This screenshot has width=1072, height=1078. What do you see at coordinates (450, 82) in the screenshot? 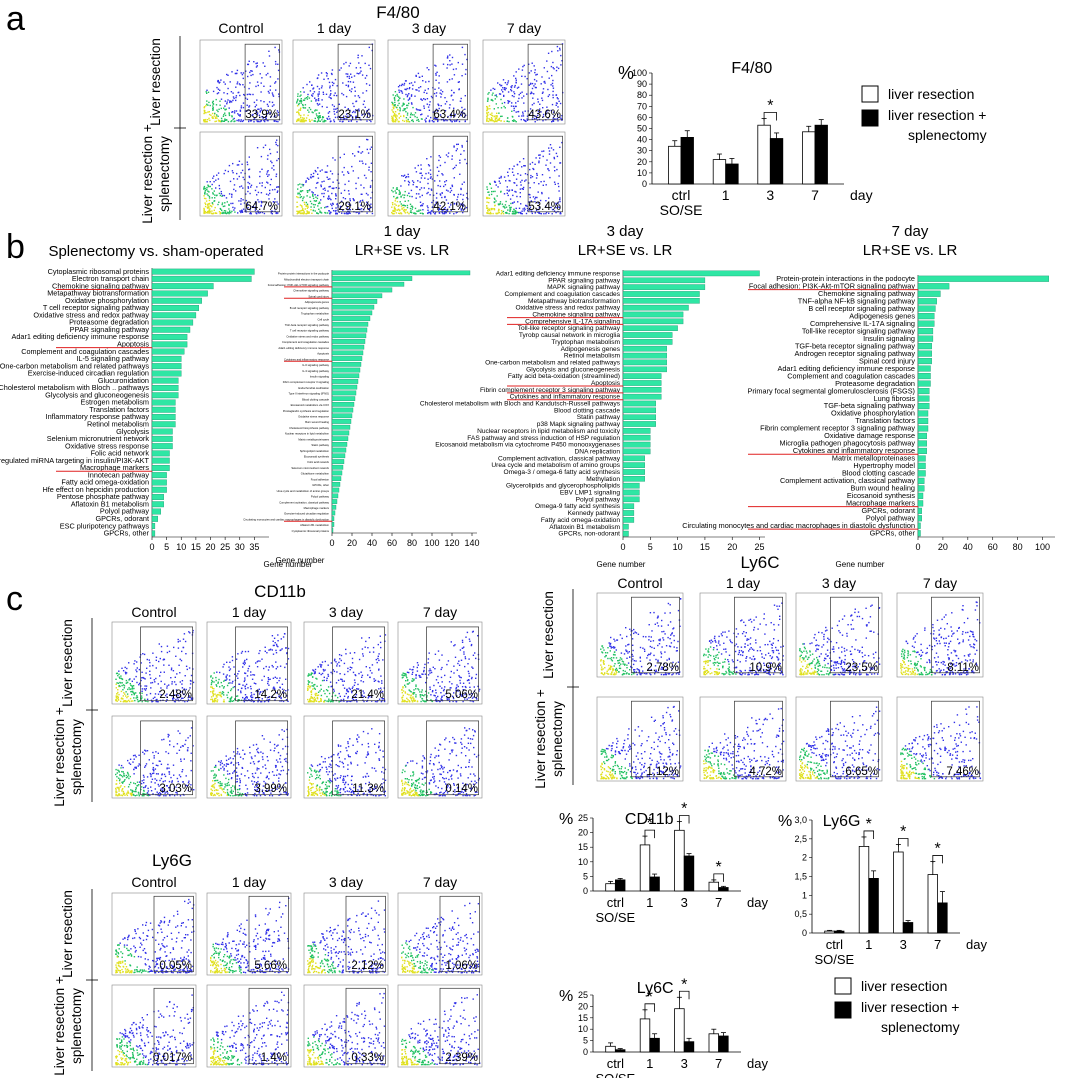
I see `flow-gate` at bounding box center [450, 82].